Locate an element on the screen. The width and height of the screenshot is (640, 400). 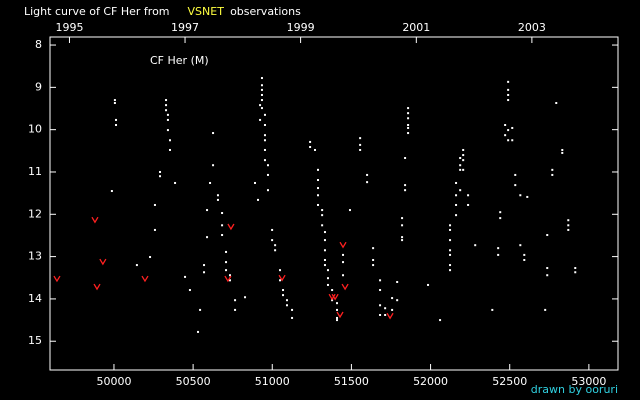
credit: drawn by ooruri is located at coordinates (574, 389).